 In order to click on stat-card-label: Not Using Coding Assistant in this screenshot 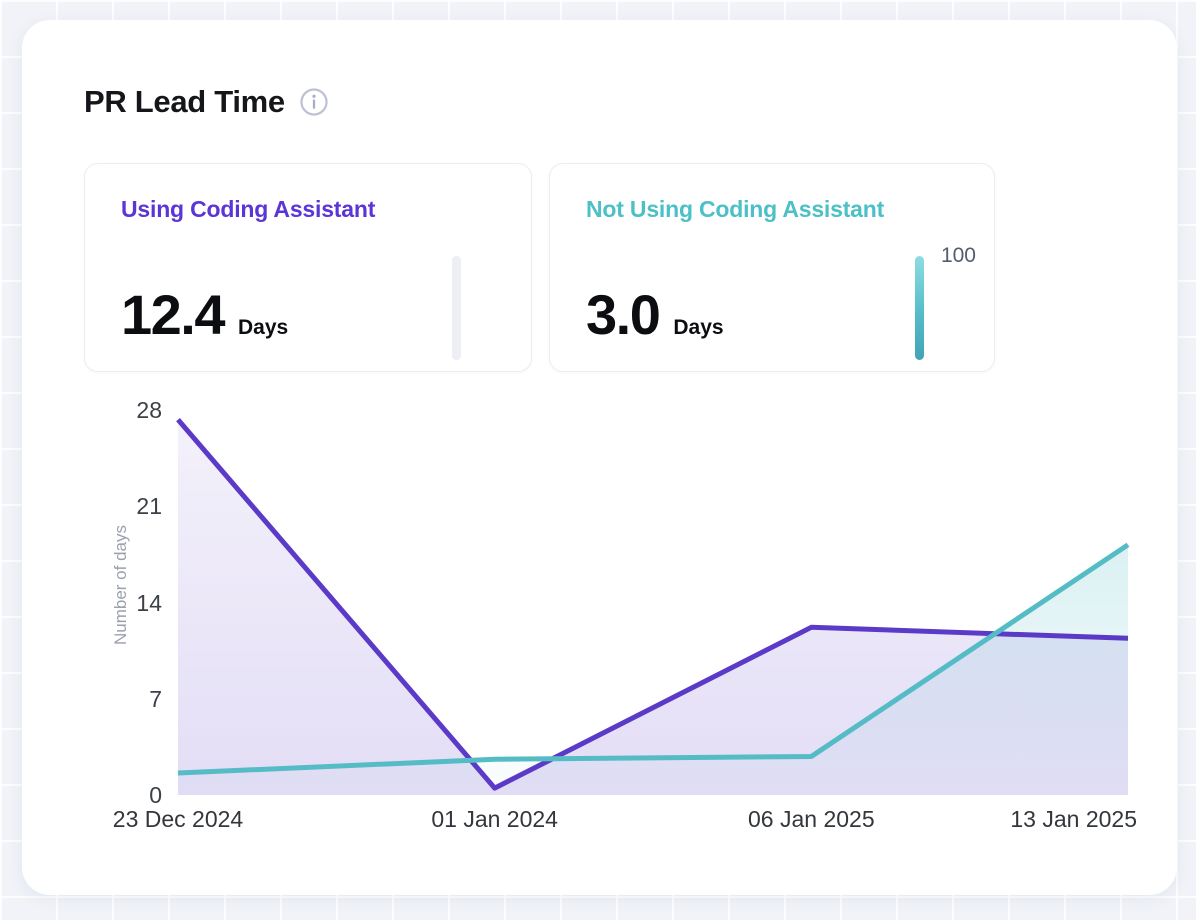, I will do `click(735, 209)`.